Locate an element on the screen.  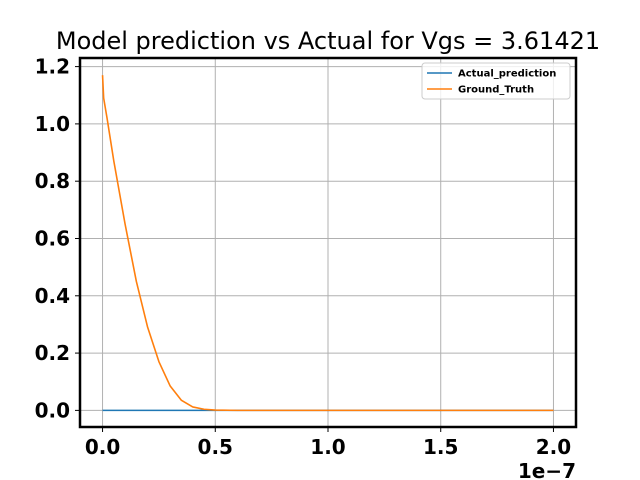
x-tick-label: 0.5 is located at coordinates (215, 447).